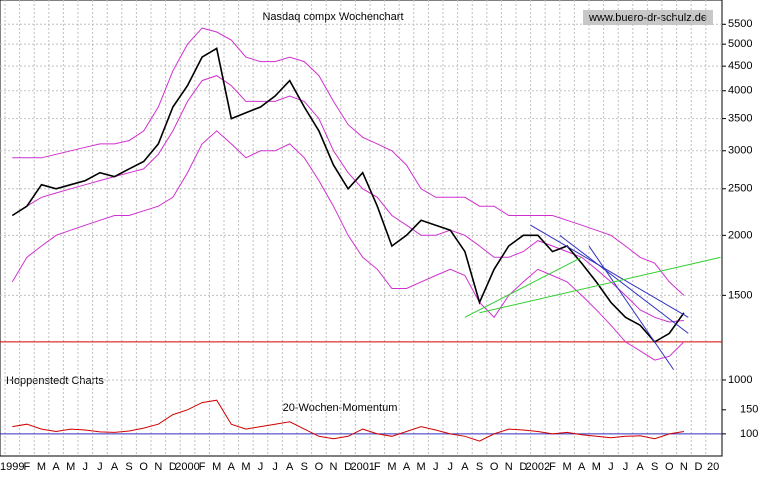  Describe the element at coordinates (749, 410) in the screenshot. I see `y2-tick-label: 150` at that location.